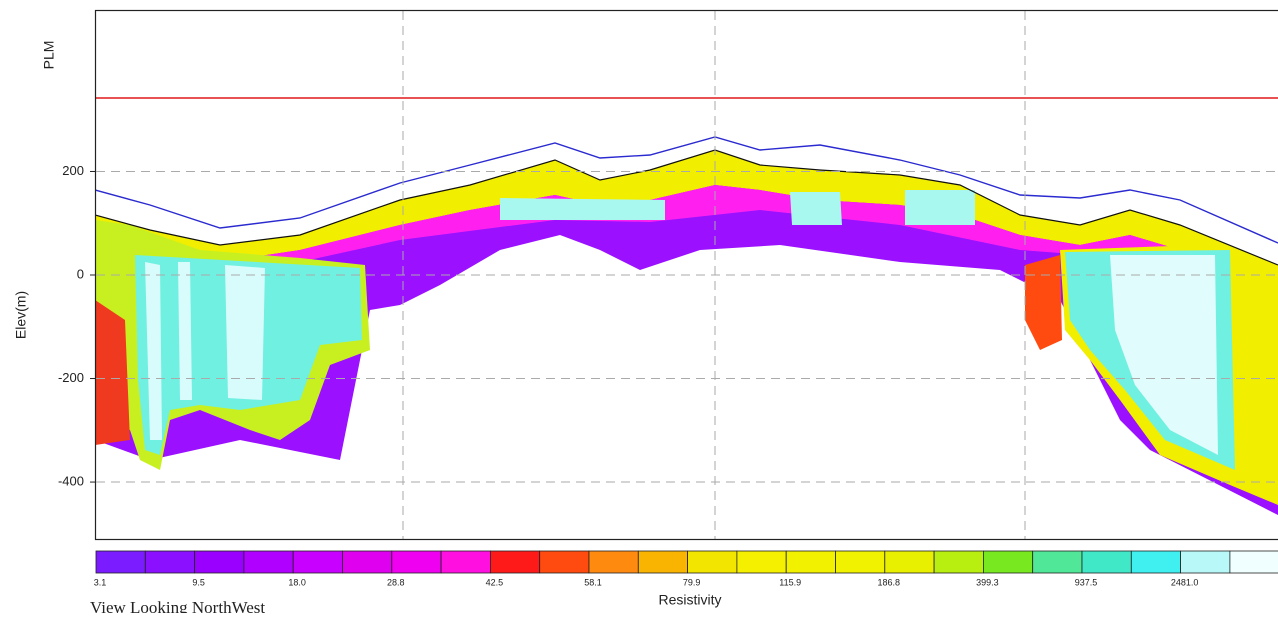  Describe the element at coordinates (112, 372) in the screenshot. I see `left-red-flank` at that location.